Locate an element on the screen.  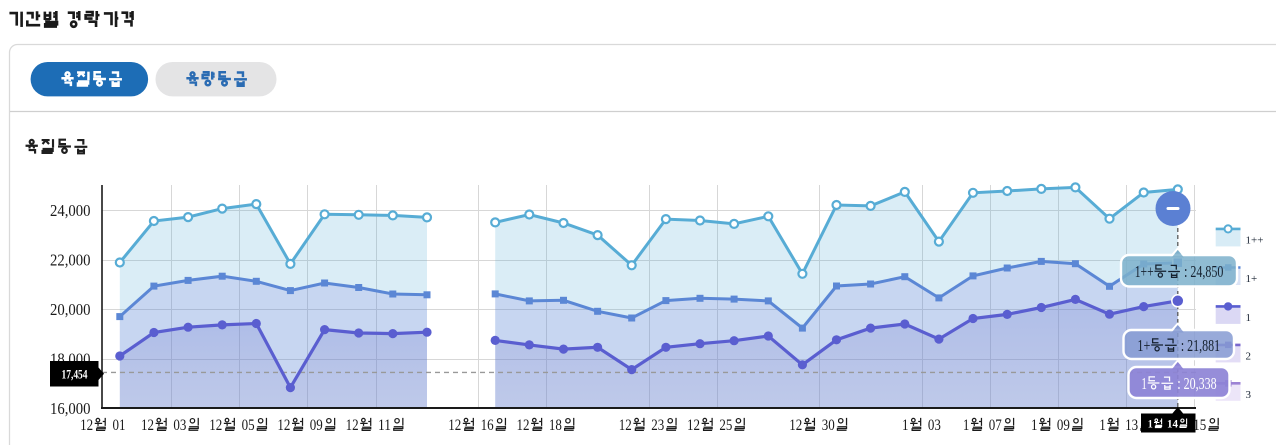
svg-text: 01 is located at coordinates (119, 425).